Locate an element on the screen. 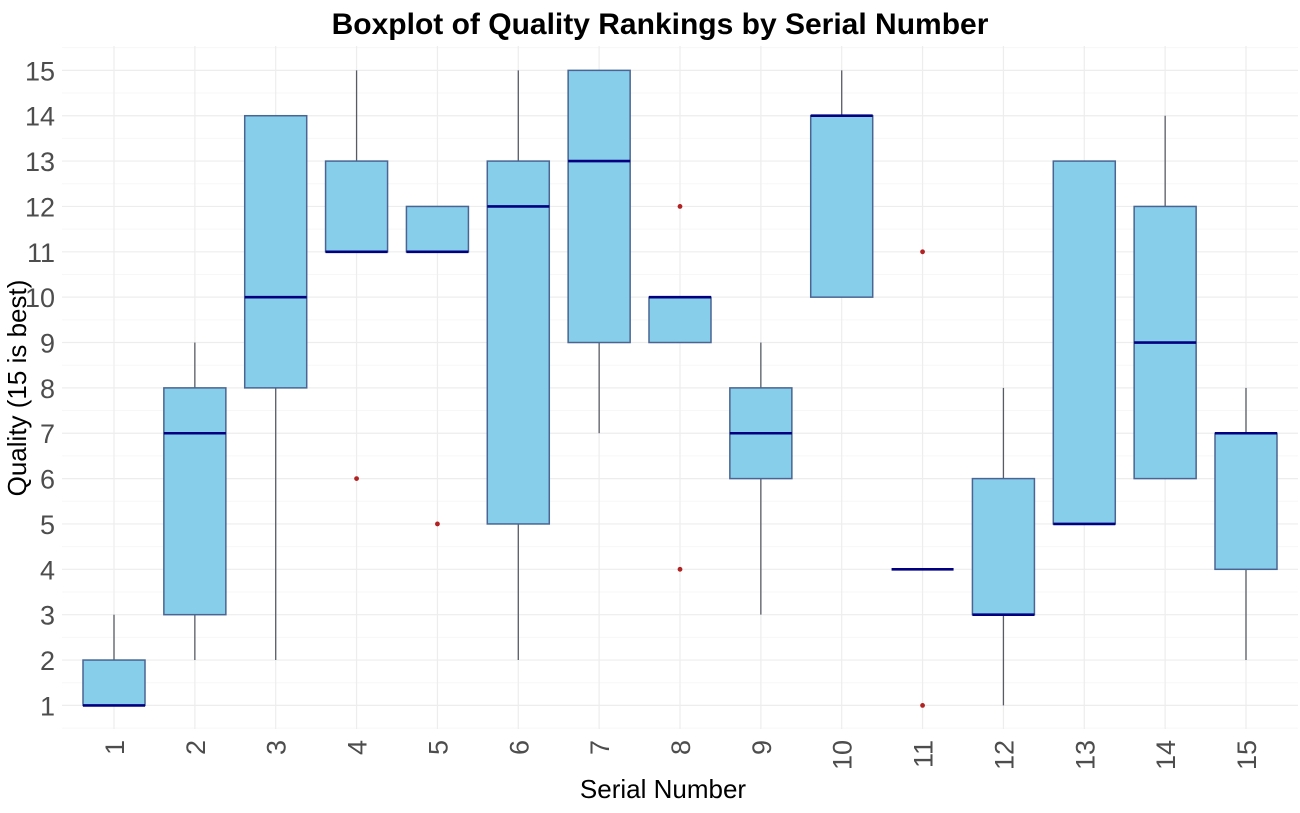 Image resolution: width=1300 pixels, height=813 pixels. x-tick-11: 11 is located at coordinates (924, 754).